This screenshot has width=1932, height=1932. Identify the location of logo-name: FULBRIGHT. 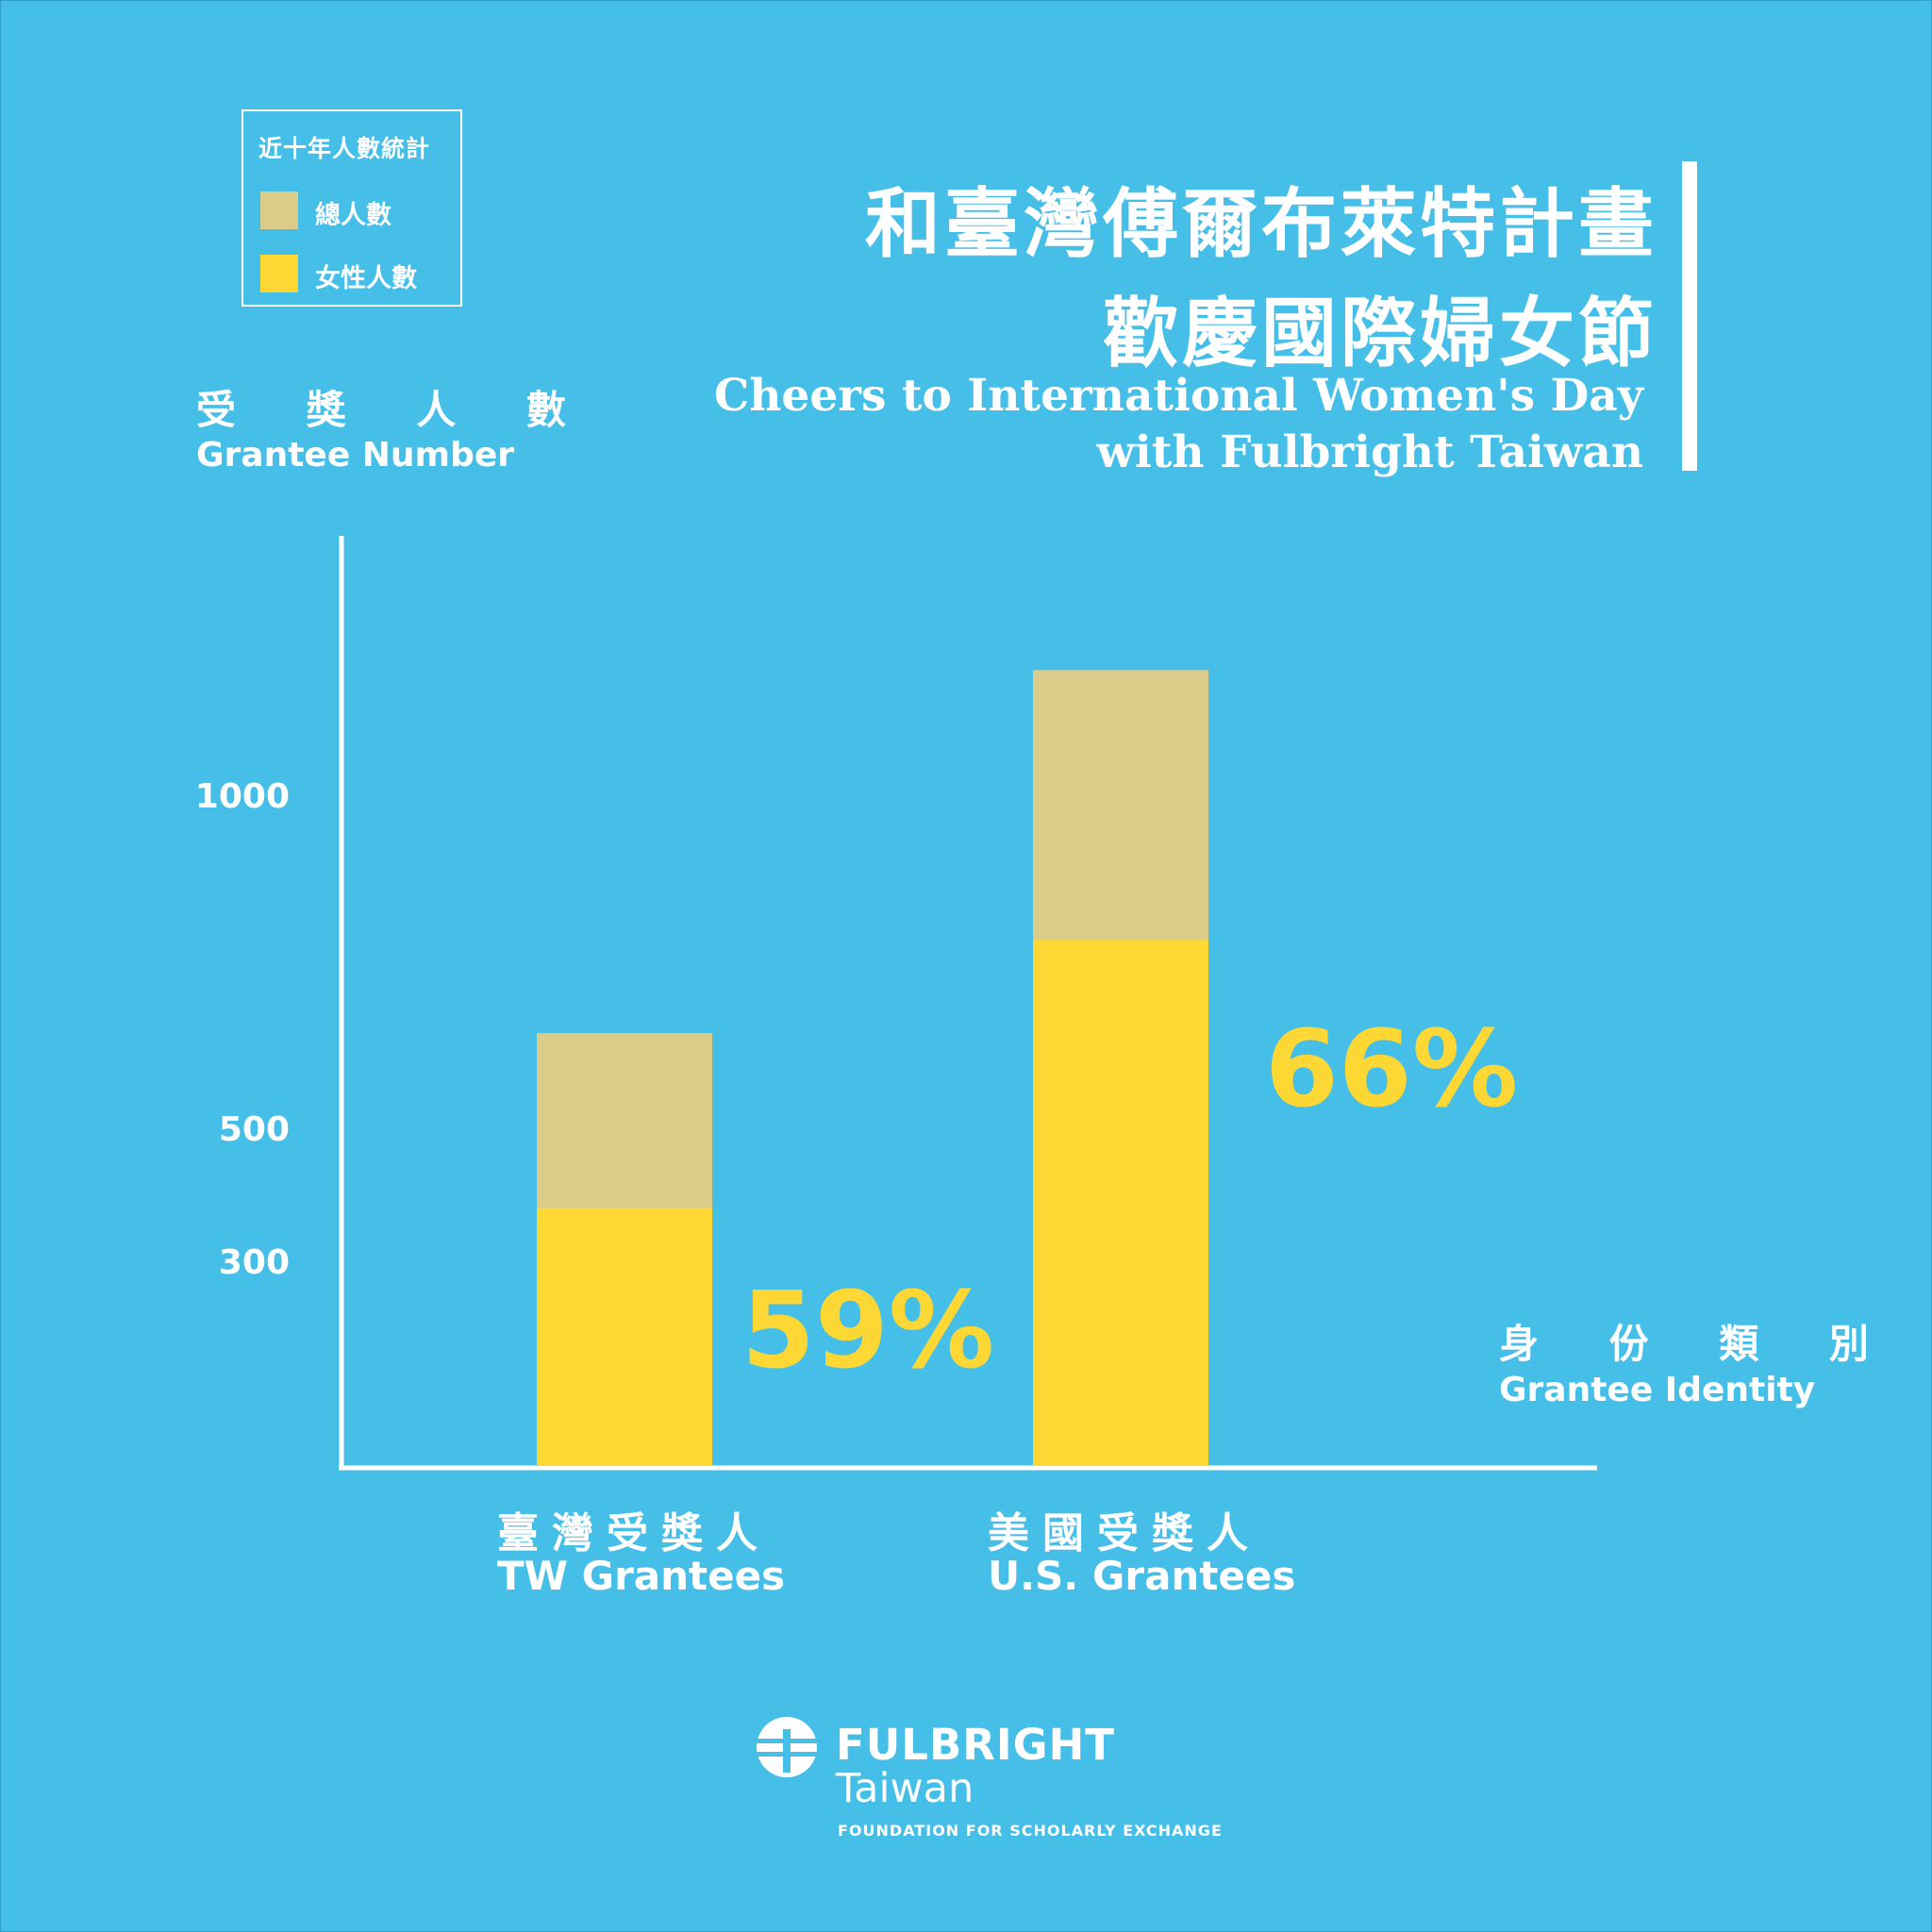
(976, 1745).